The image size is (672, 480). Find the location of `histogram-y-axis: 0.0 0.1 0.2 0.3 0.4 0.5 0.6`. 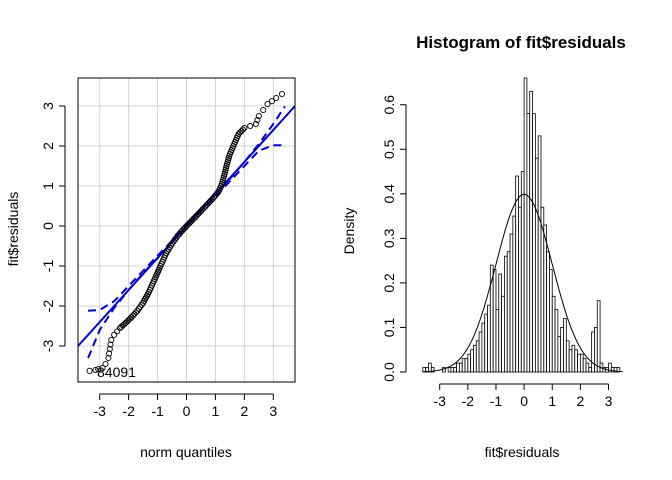

histogram-y-axis: 0.0 0.1 0.2 0.3 0.4 0.5 0.6 is located at coordinates (394, 238).